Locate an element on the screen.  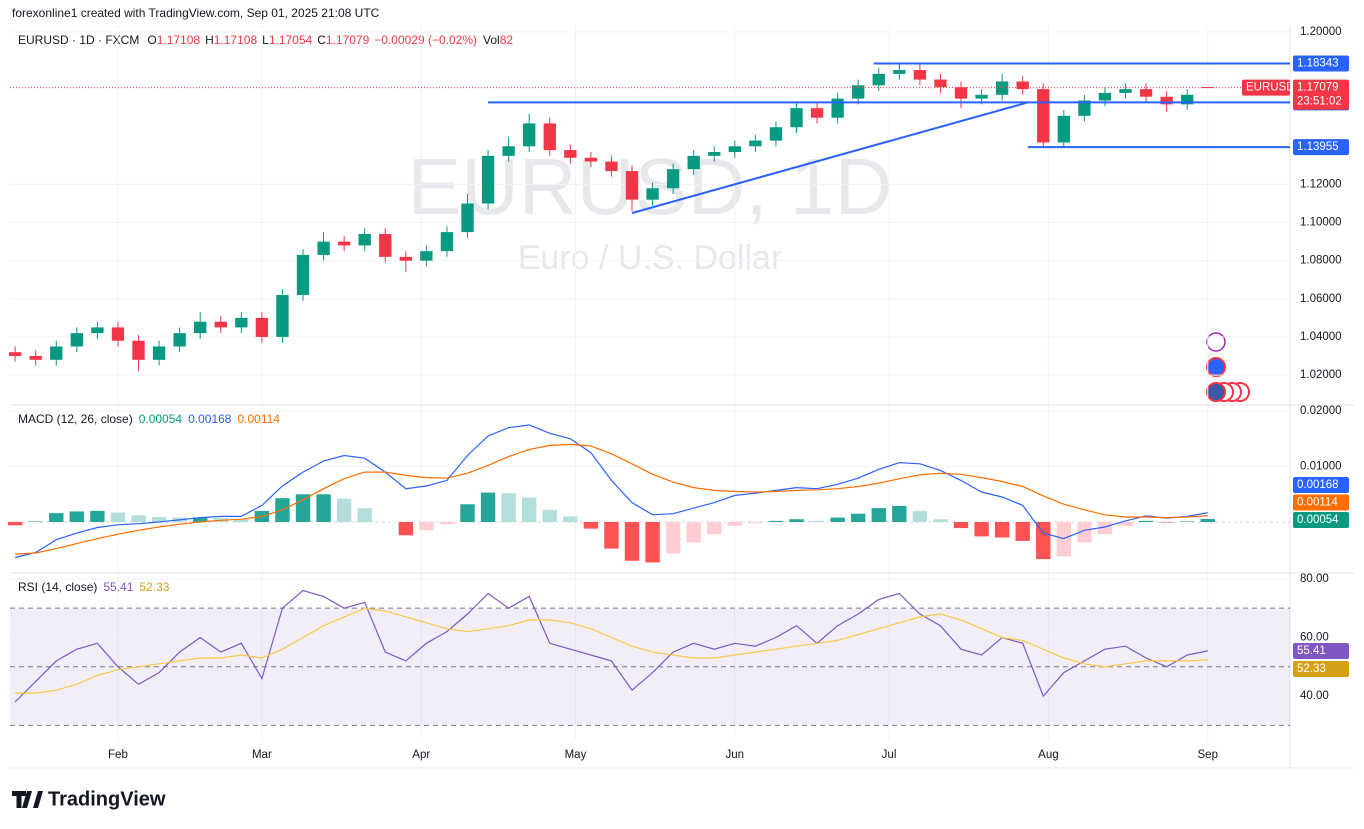
axis-value-badge: 52.33 is located at coordinates (1311, 669).